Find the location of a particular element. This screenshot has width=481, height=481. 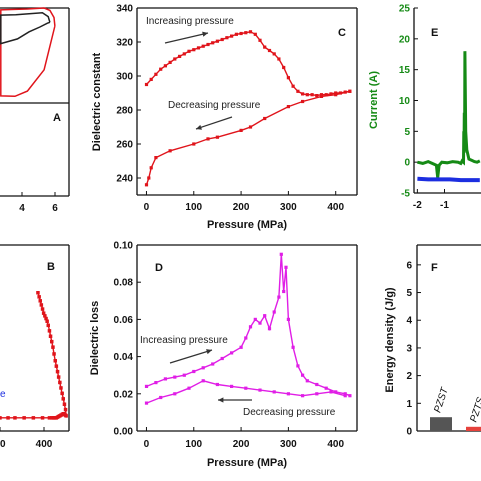

y-tick-label: 300 is located at coordinates (124, 77).